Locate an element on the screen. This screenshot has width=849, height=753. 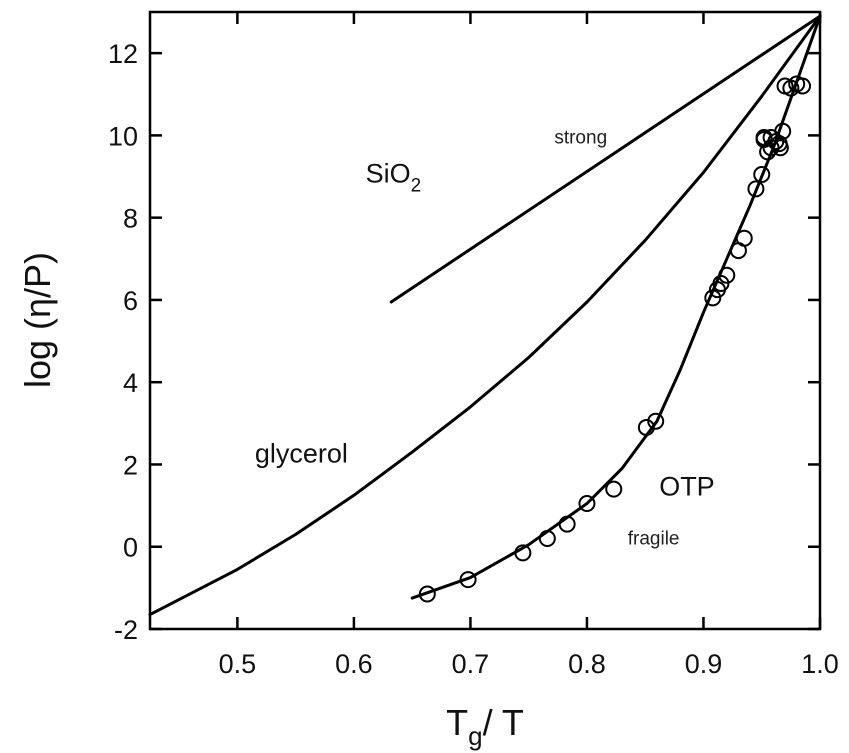
x-tick-label: 0.7 is located at coordinates (471, 664).